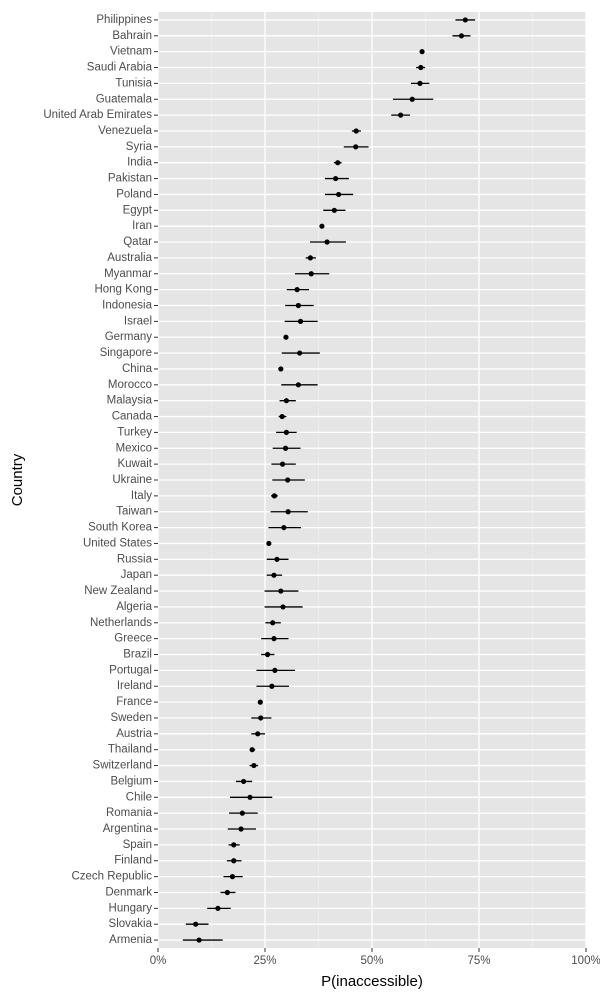  Describe the element at coordinates (130, 750) in the screenshot. I see `y-tick-label: Thailand` at that location.